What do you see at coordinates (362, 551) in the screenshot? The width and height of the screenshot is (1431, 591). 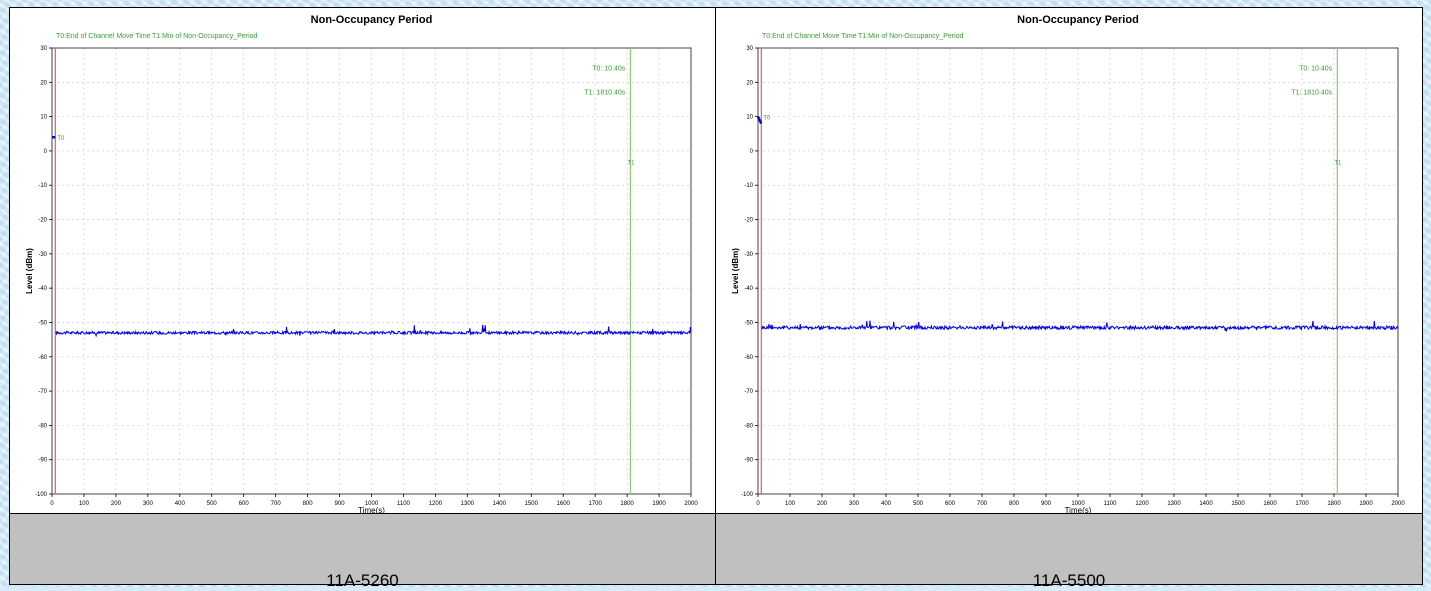 I see `caption-cell: 11A-5260` at bounding box center [362, 551].